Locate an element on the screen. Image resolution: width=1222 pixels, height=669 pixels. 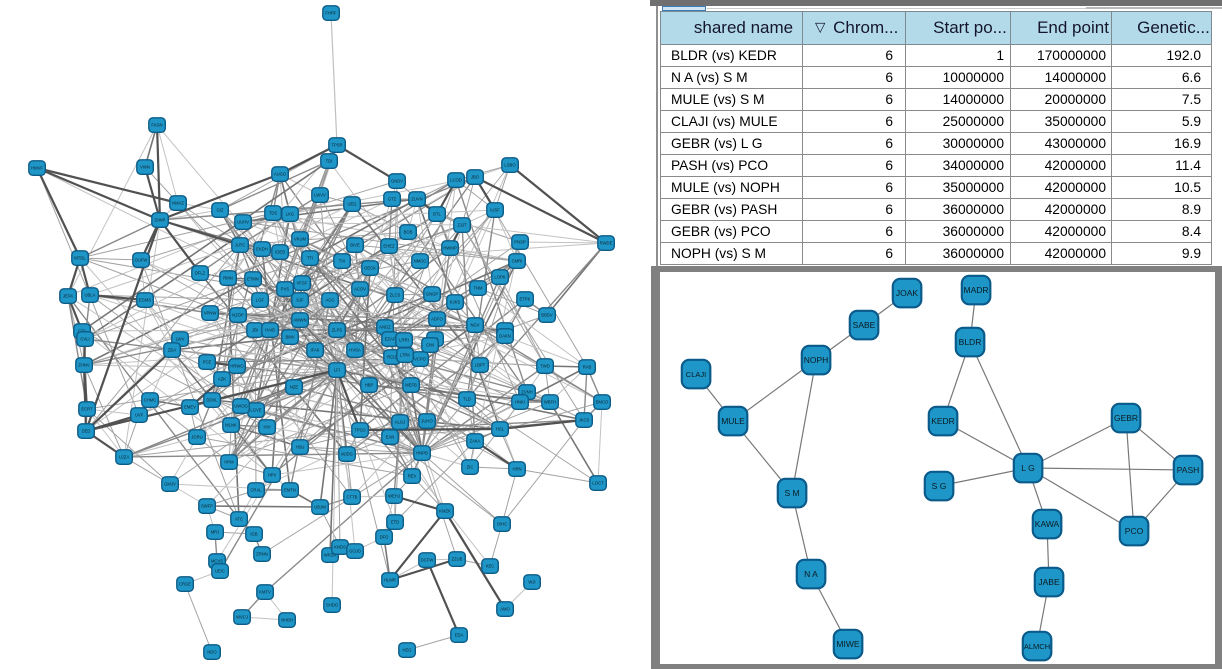
svg-text: MTDL is located at coordinates (80, 258).